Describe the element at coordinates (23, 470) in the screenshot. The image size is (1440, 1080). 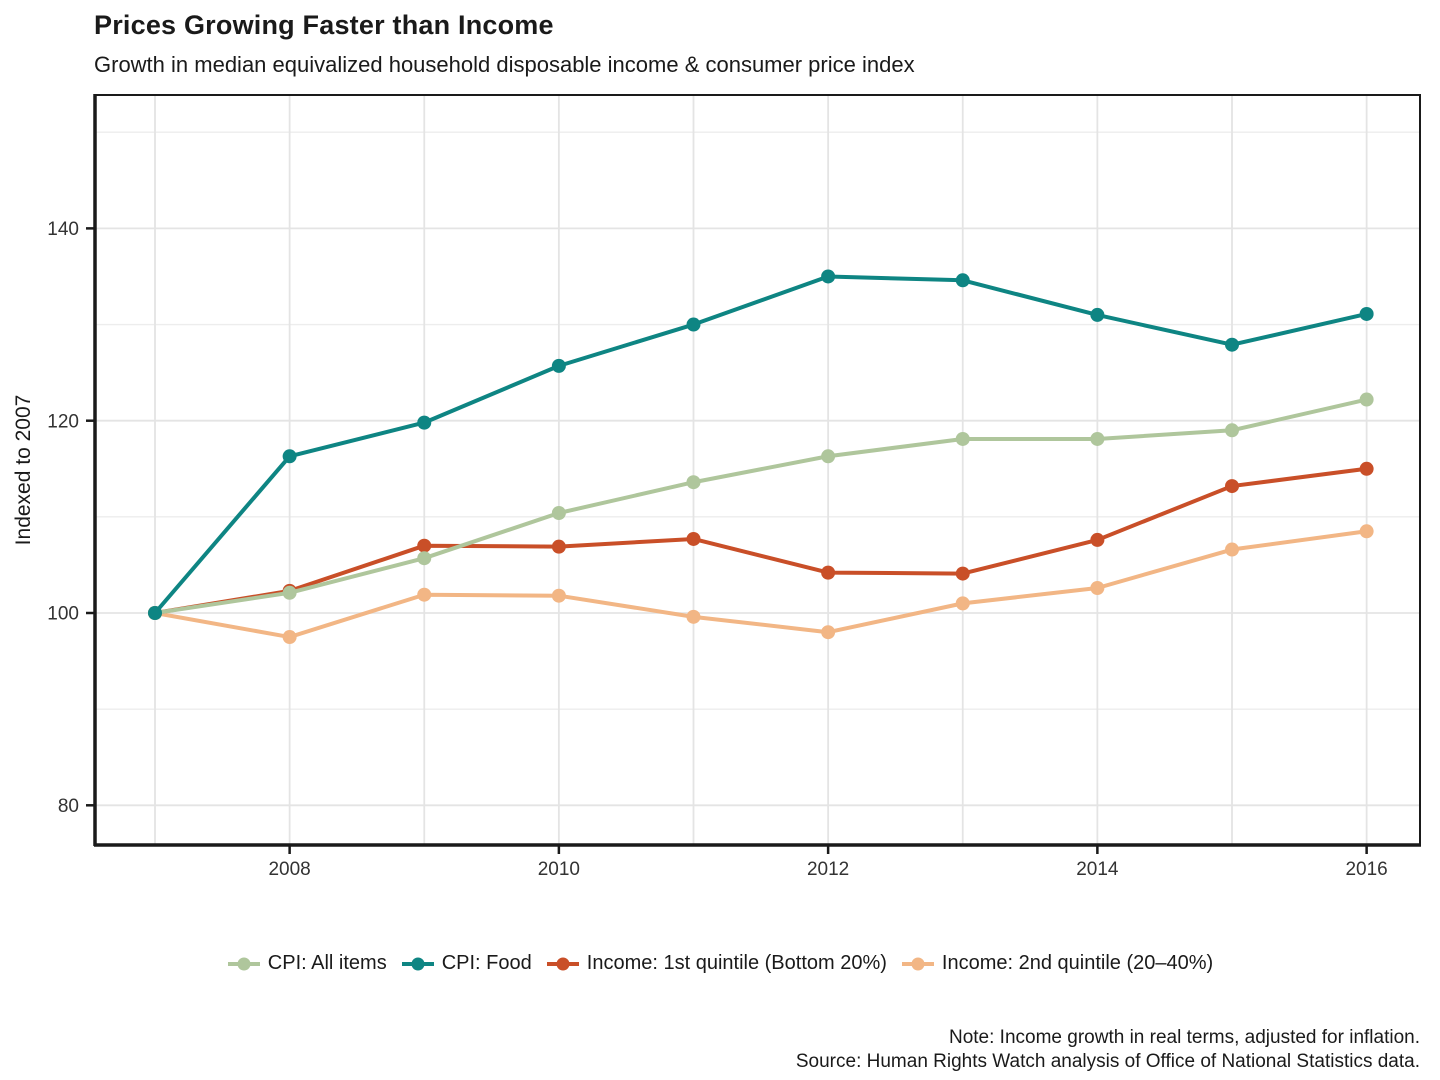
I see `y-axis-title: Indexed to 2007` at that location.